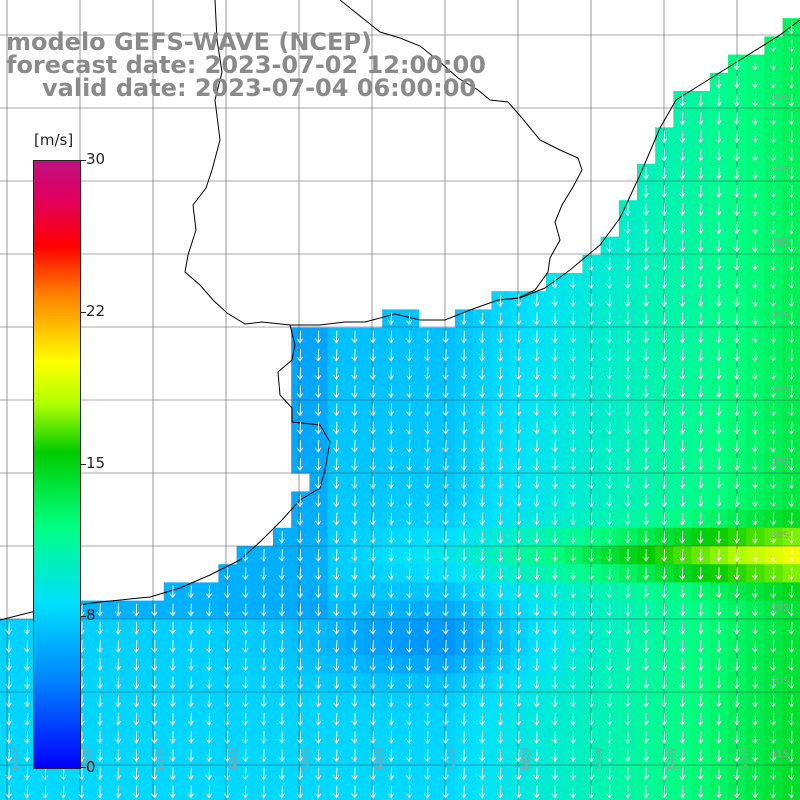 This screenshot has width=800, height=800. What do you see at coordinates (380, 758) in the screenshot?
I see `lon-label: 58W` at bounding box center [380, 758].